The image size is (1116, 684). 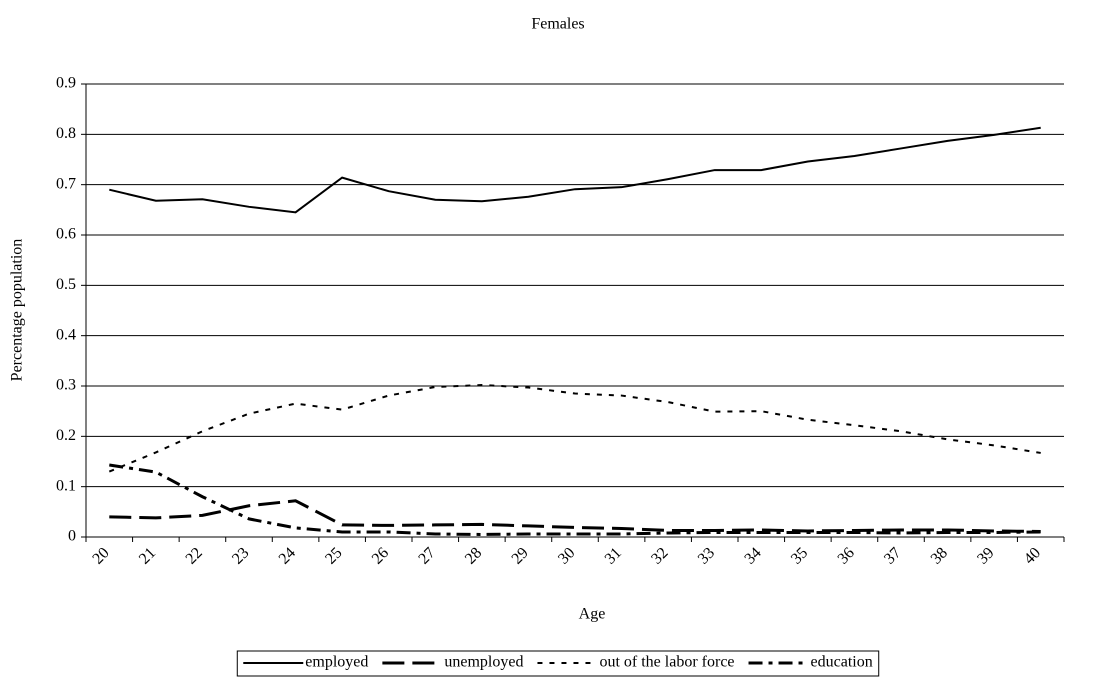 I want to click on x-tick-label: 33, so click(x=706, y=555).